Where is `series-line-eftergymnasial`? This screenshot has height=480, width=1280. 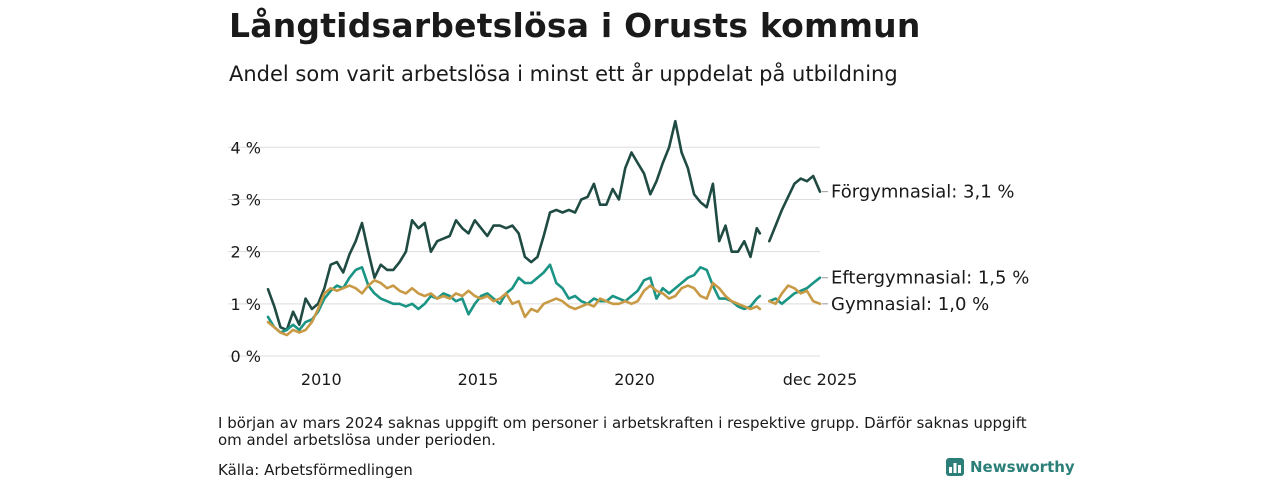
series-line-eftergymnasial is located at coordinates (514, 298).